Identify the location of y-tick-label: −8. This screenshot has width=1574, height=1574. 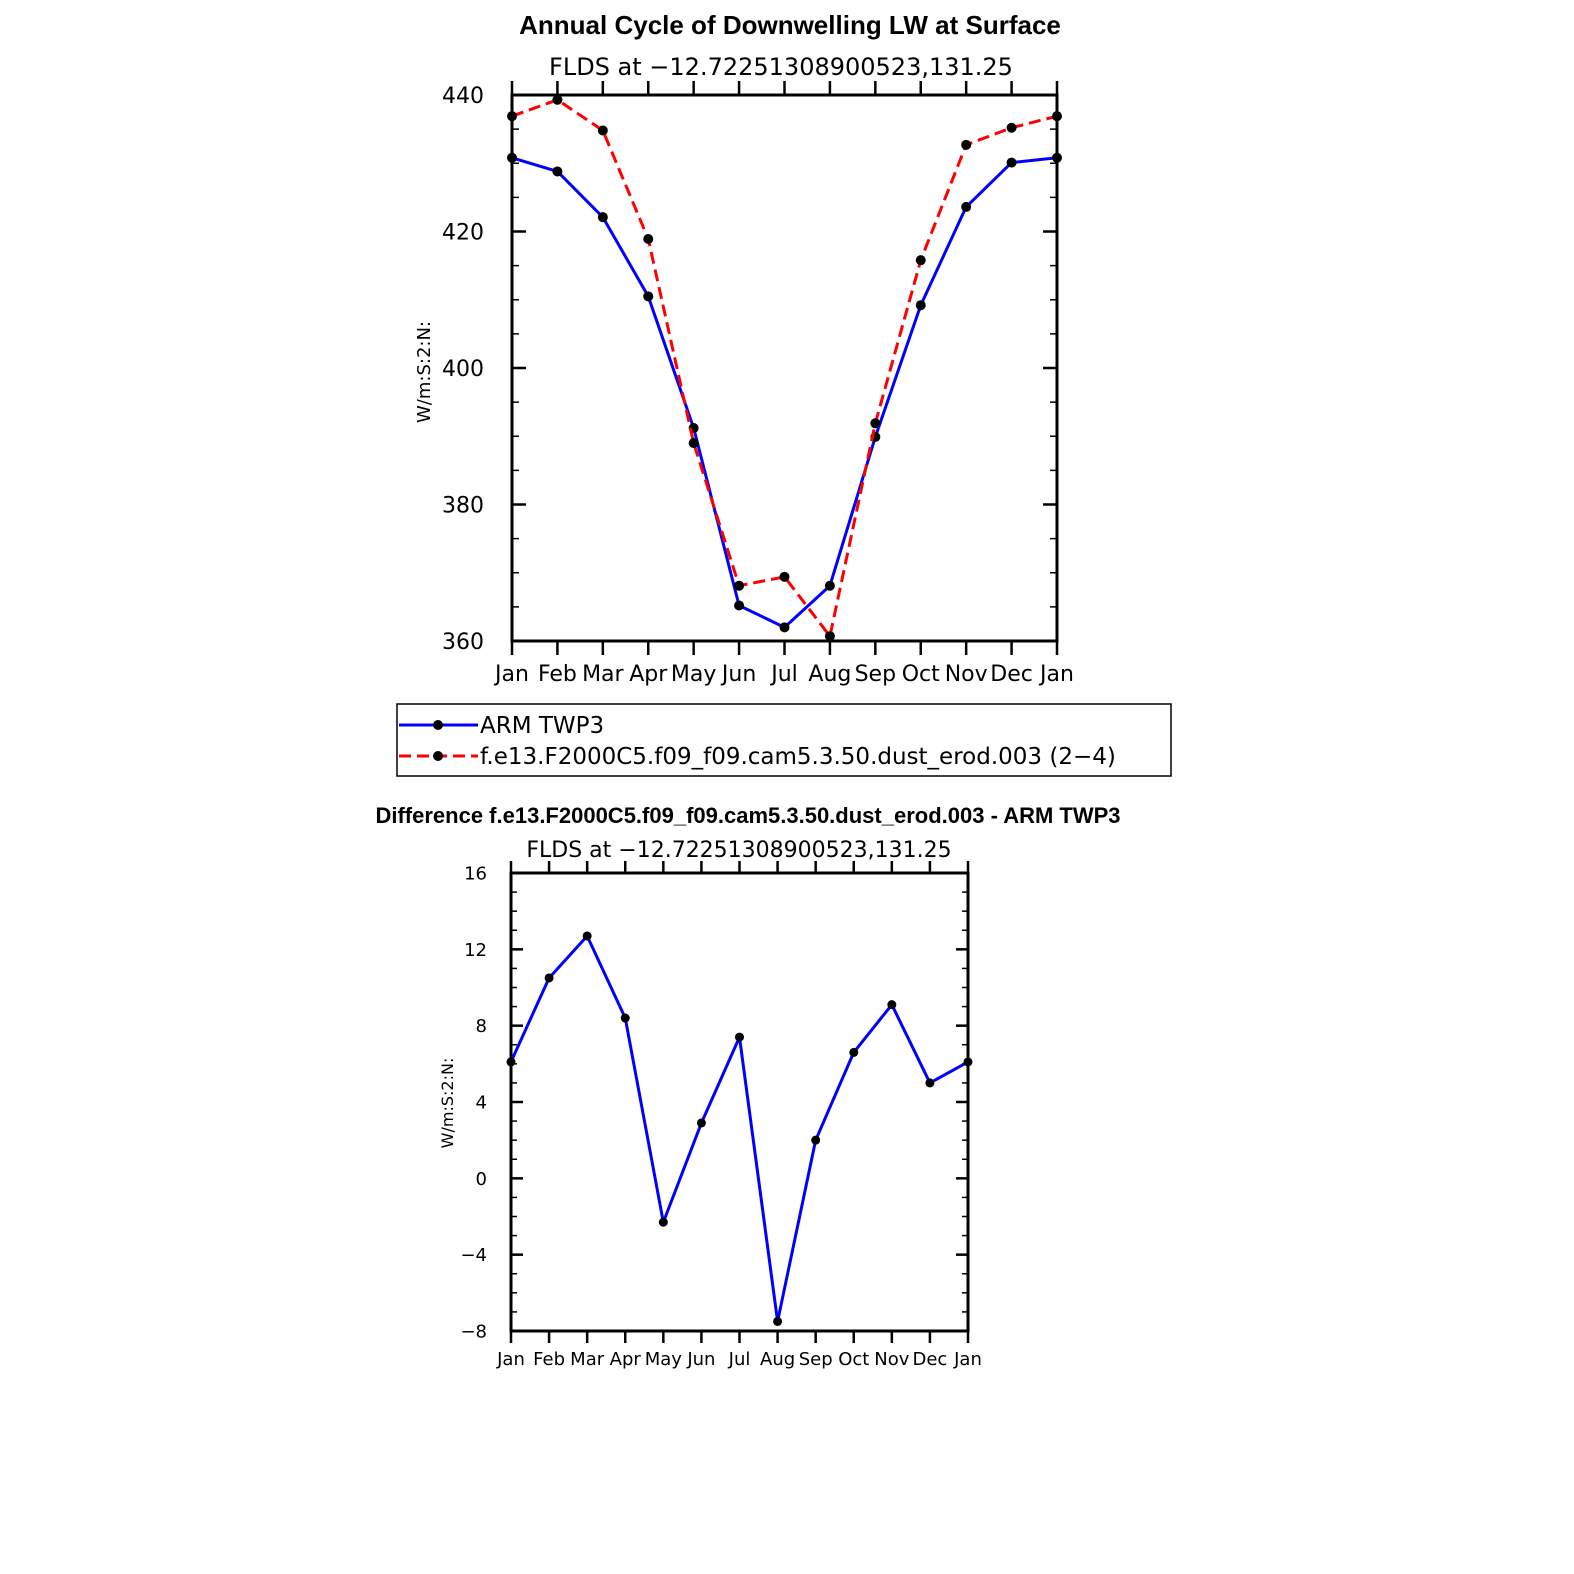
(473, 1331).